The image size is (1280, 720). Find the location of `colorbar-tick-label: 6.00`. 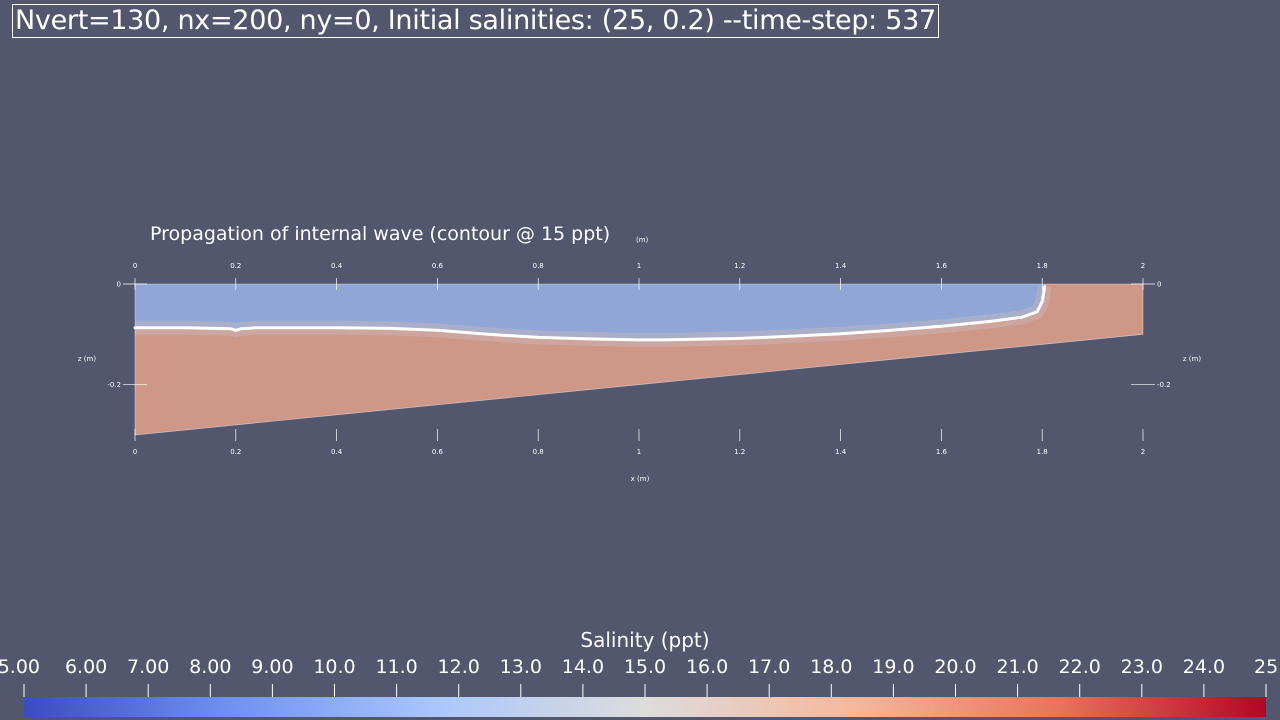

colorbar-tick-label: 6.00 is located at coordinates (86, 667).